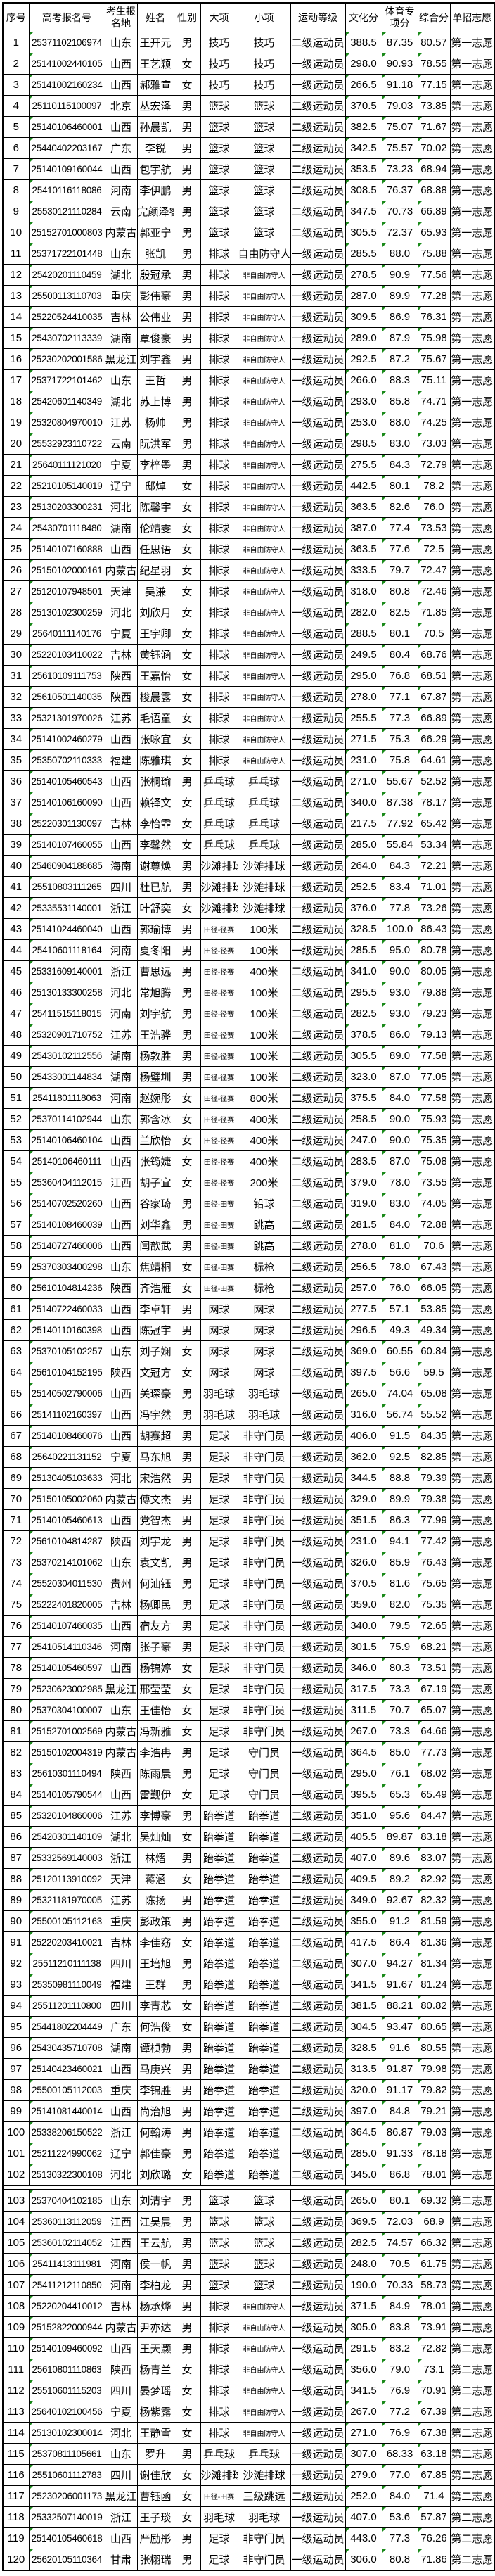 The height and width of the screenshot is (2576, 495). What do you see at coordinates (264, 2496) in the screenshot?
I see `cell-event: 三级跳远` at bounding box center [264, 2496].